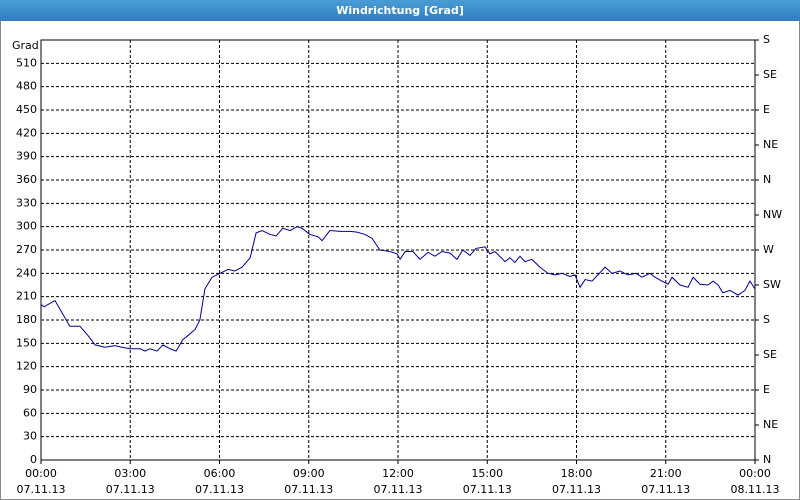 Image resolution: width=800 pixels, height=500 pixels. What do you see at coordinates (309, 481) in the screenshot?
I see `x-tick-label: 09:00 07.11.13` at bounding box center [309, 481].